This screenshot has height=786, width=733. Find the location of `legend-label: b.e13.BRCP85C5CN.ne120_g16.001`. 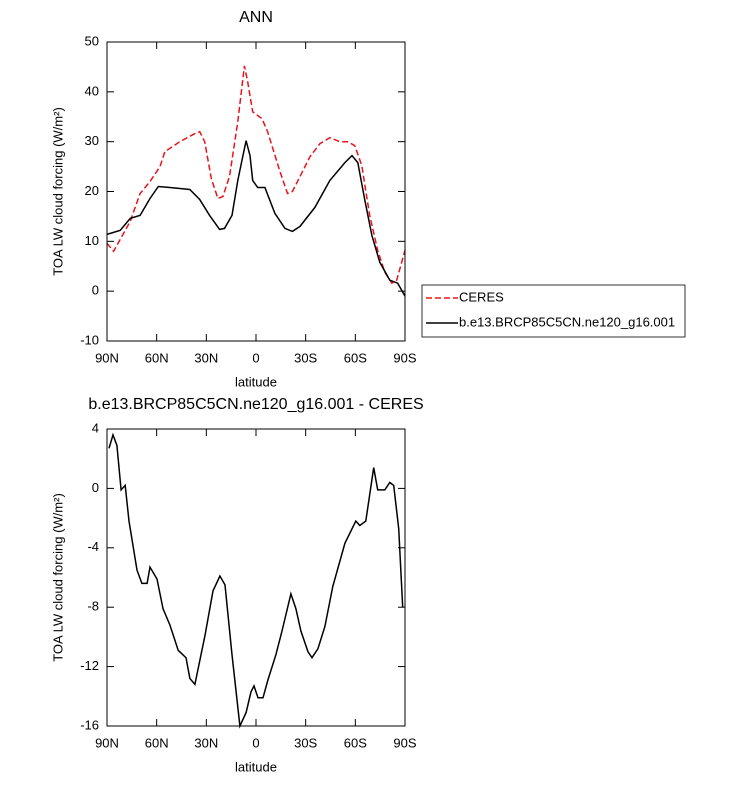

legend-label: b.e13.BRCP85C5CN.ne120_g16.001 is located at coordinates (567, 321).